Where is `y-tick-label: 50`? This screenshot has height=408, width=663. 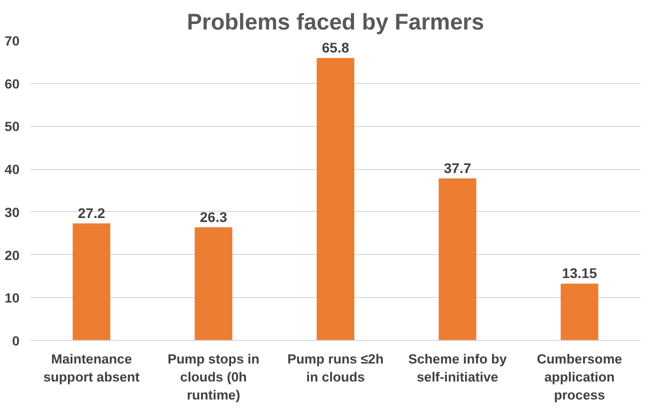
y-tick-label: 50 is located at coordinates (12, 126).